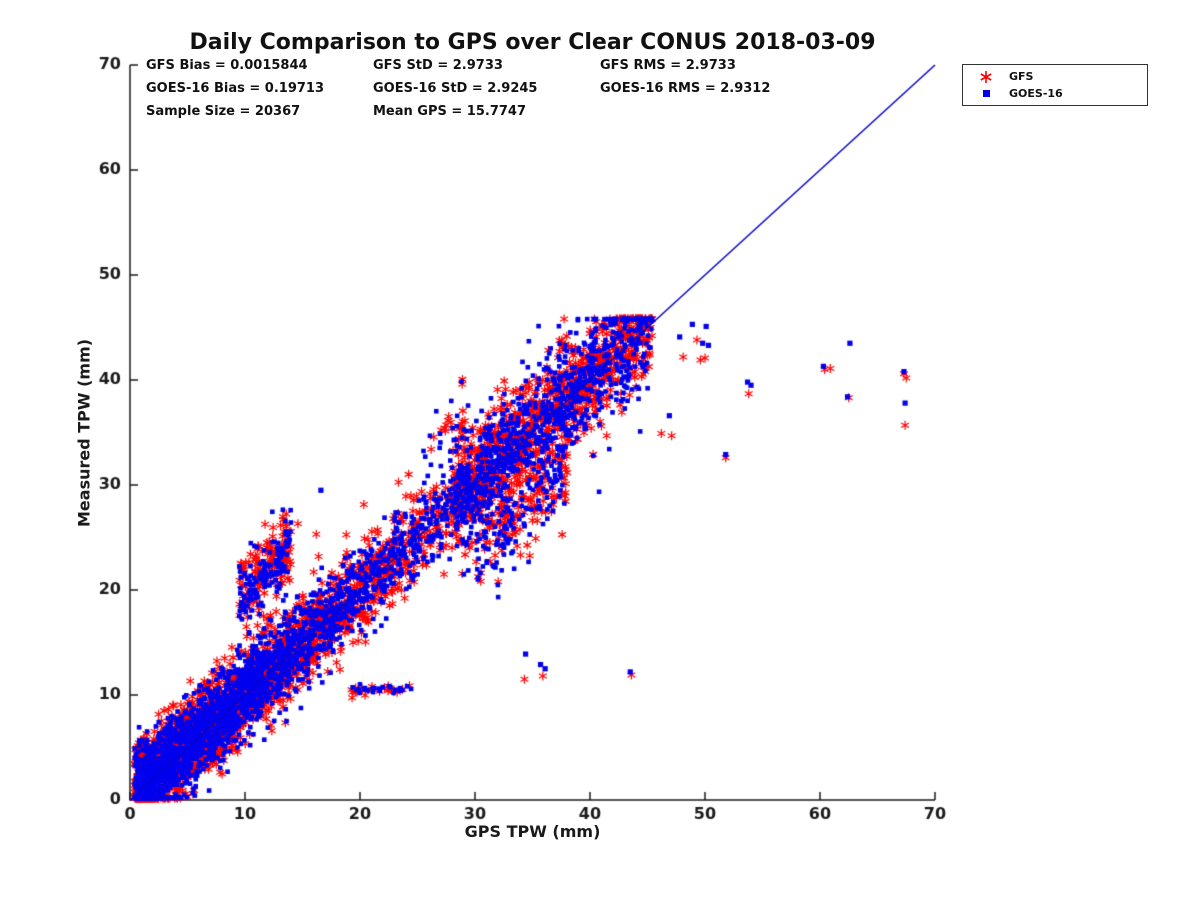  I want to click on stat-gfs-rms: GFS RMS = 2.9733, so click(668, 65).